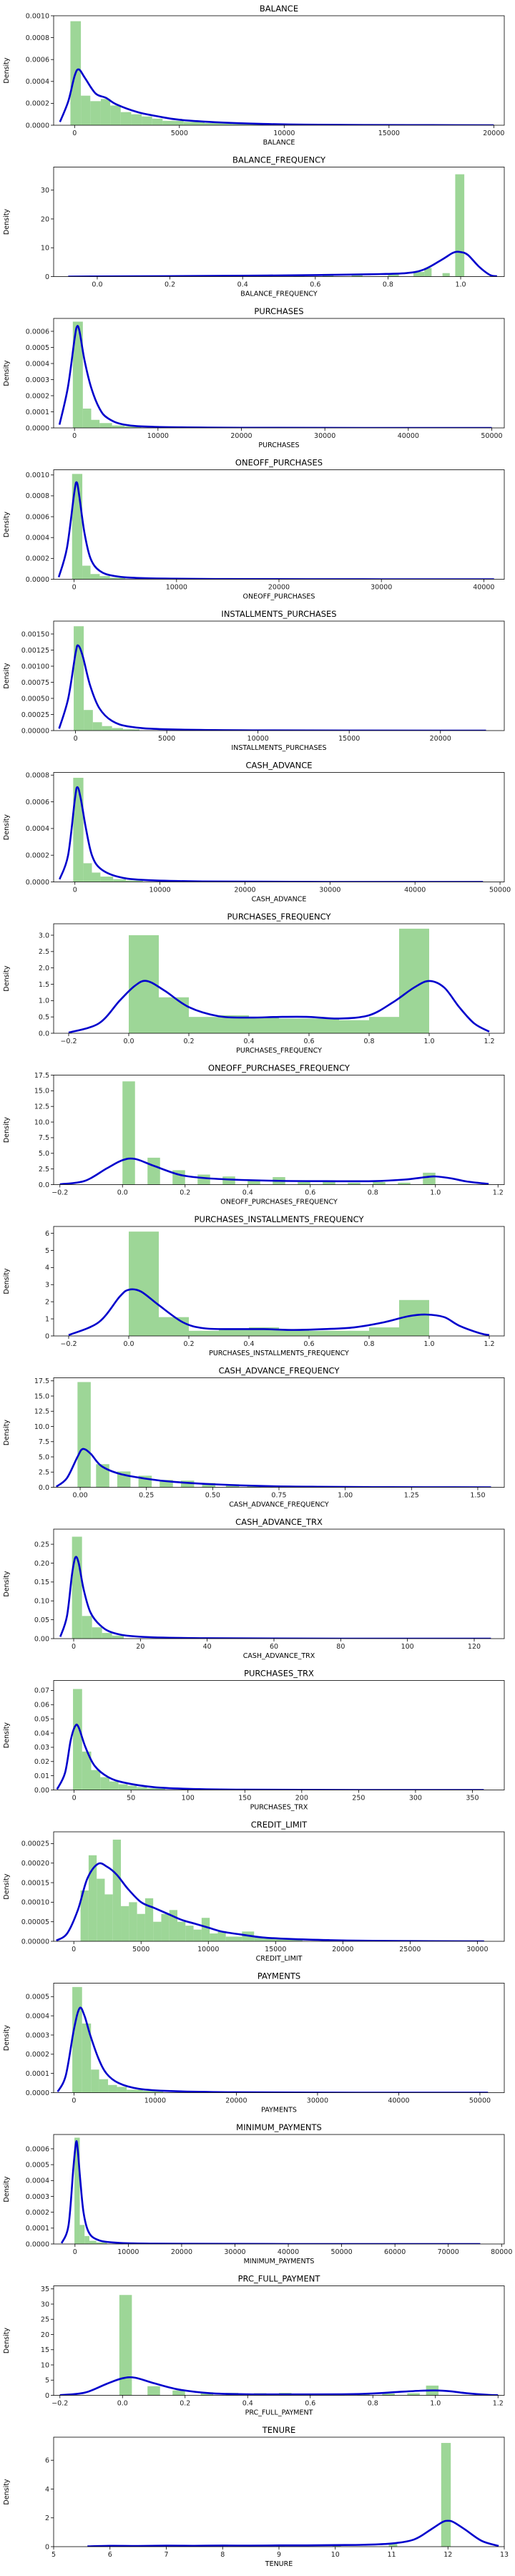  I want to click on y-tick-label: 0.05, so click(41, 1620).